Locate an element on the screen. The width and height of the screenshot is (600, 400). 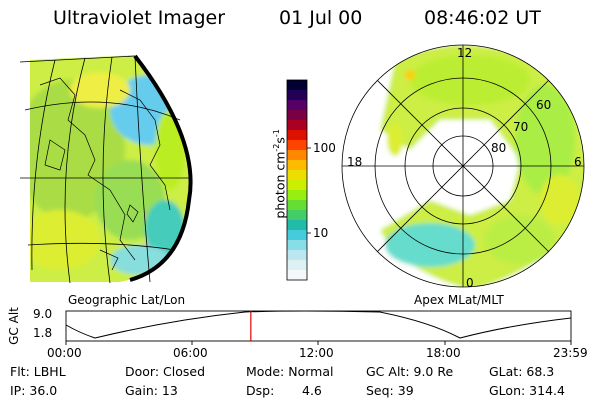
altitude-plot is located at coordinates (318, 327).